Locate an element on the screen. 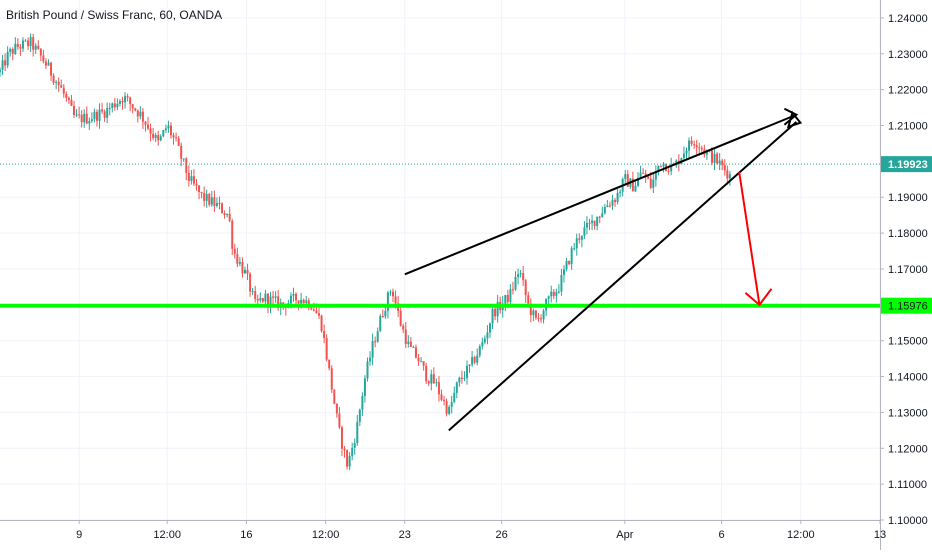 This screenshot has height=555, width=932. y-tick-label: 1.19000 is located at coordinates (908, 198).